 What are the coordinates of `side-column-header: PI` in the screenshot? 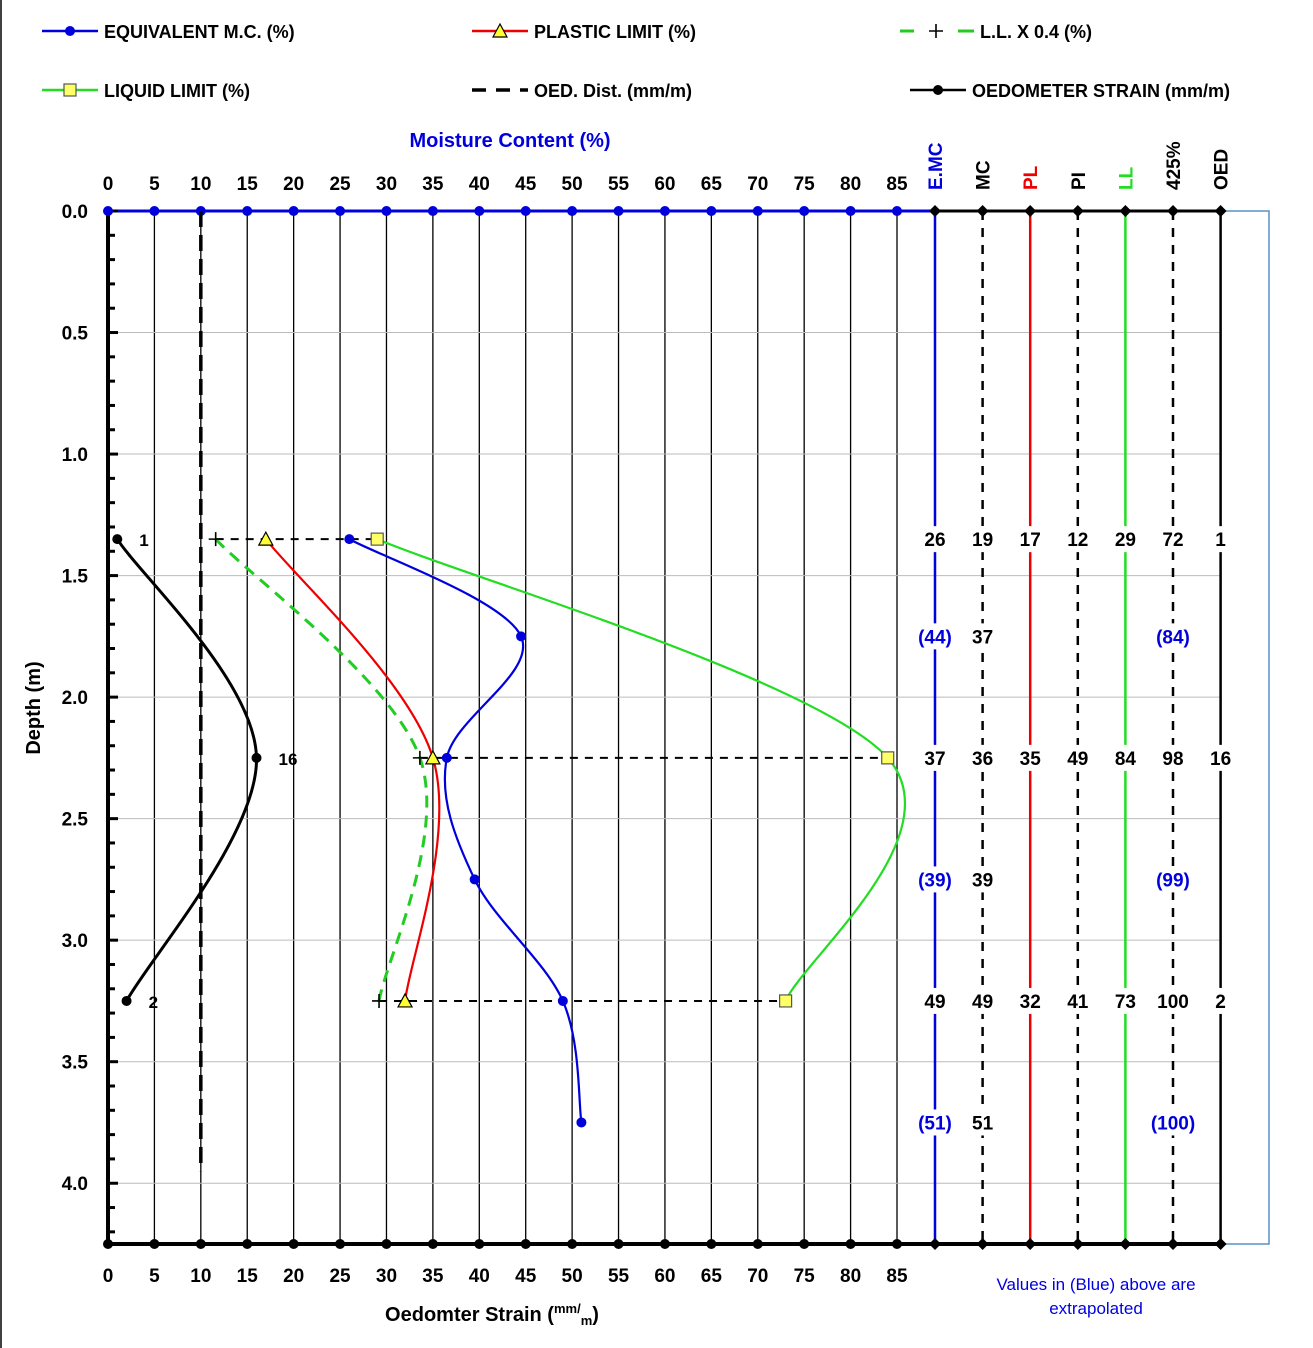 It's located at (1079, 181).